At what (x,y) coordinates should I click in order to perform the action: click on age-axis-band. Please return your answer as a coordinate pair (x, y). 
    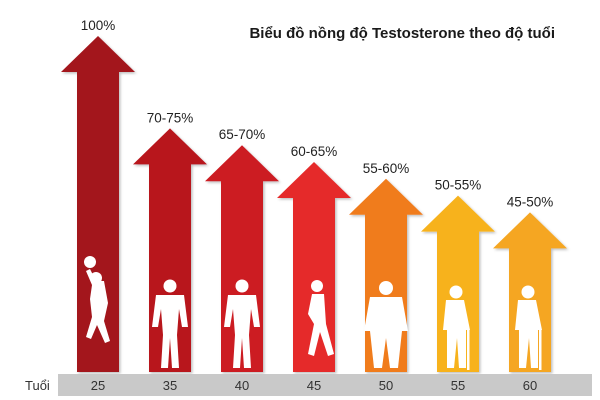
    Looking at the image, I should click on (325, 385).